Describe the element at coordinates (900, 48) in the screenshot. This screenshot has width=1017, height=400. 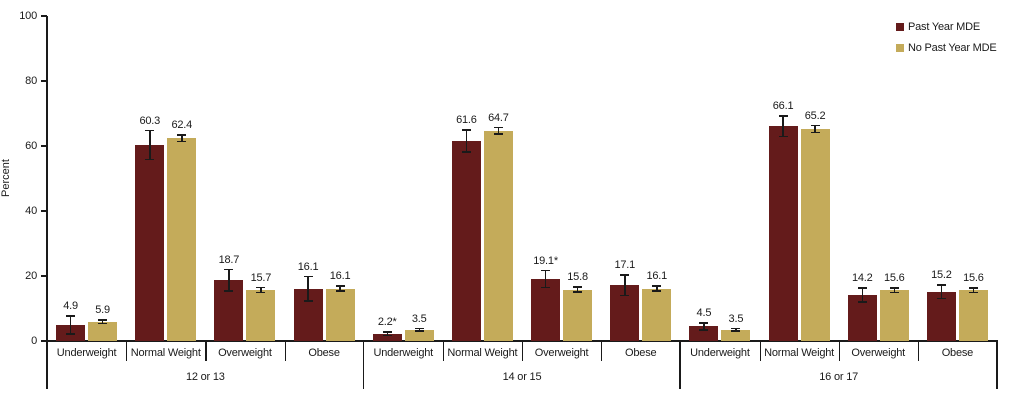
I see `legend-swatch-no-past-year-mde-icon` at that location.